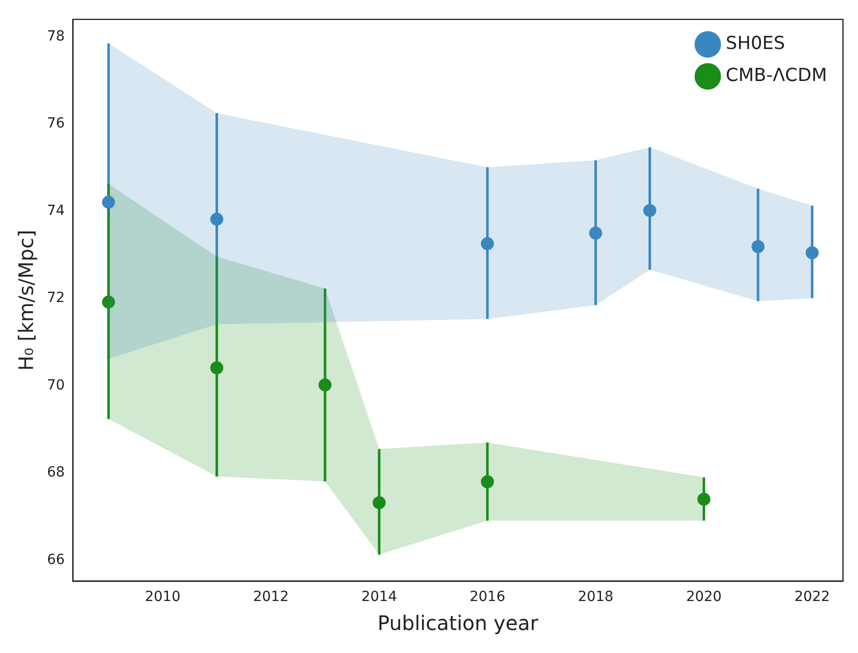 The image size is (858, 653). Describe the element at coordinates (271, 597) in the screenshot. I see `x-tick-label: 2012` at that location.